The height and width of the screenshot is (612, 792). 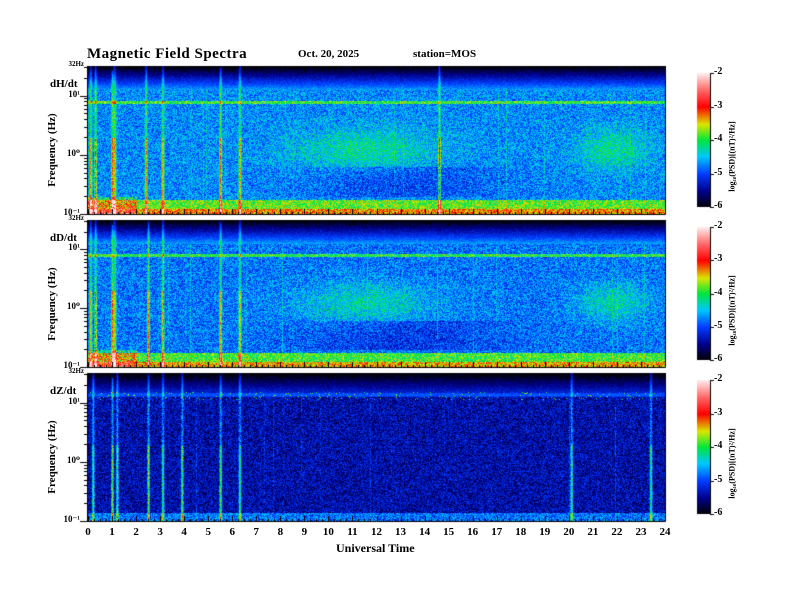 What do you see at coordinates (375, 548) in the screenshot?
I see `x-axis-title: Universal Time` at bounding box center [375, 548].